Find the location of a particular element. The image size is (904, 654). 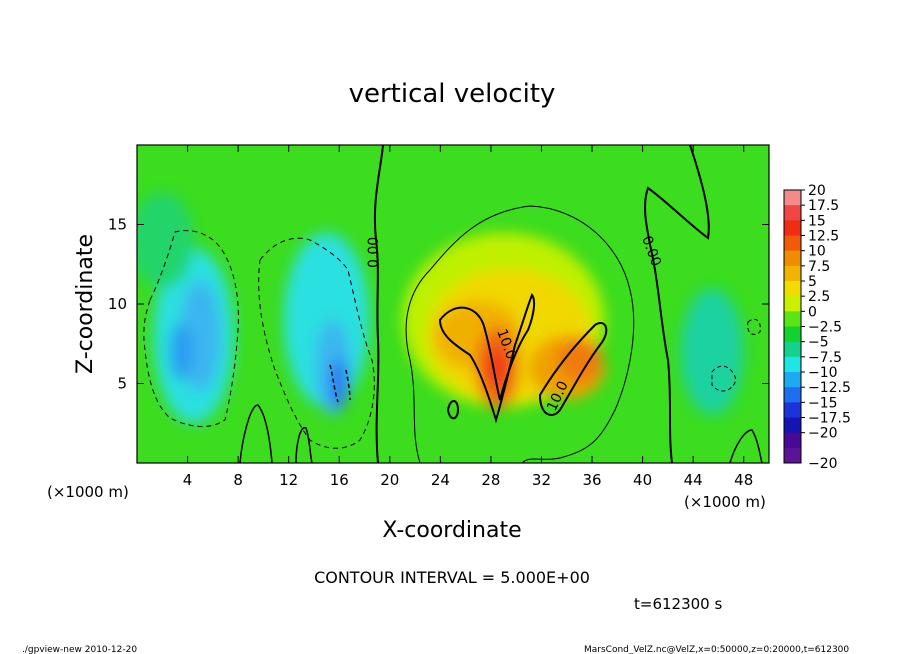

colorbar-label: −10 is located at coordinates (823, 373).